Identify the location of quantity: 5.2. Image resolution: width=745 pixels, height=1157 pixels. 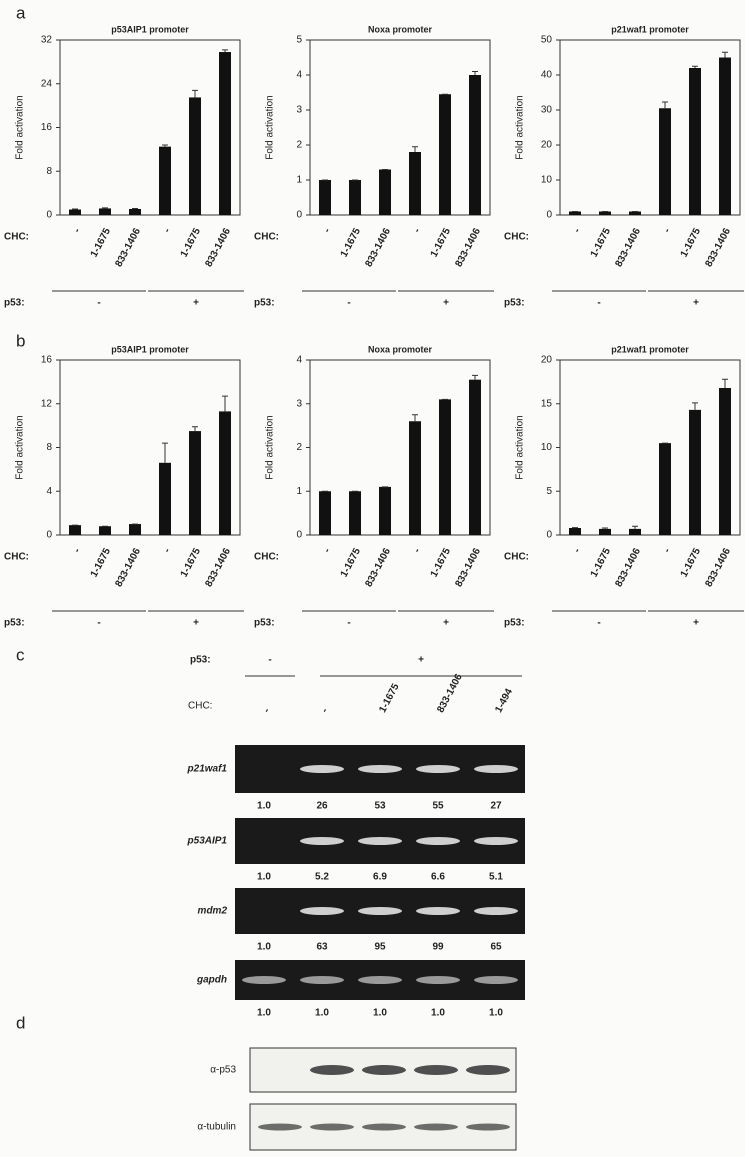
(322, 877).